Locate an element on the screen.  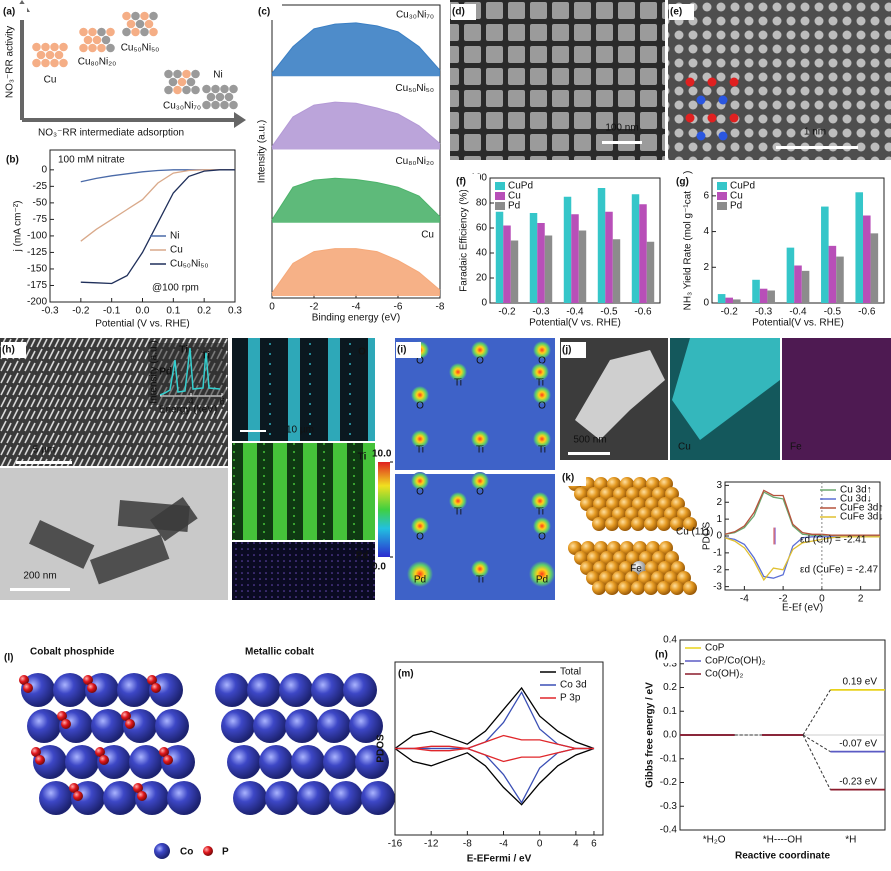
legend-label: P 3p is located at coordinates (570, 698).